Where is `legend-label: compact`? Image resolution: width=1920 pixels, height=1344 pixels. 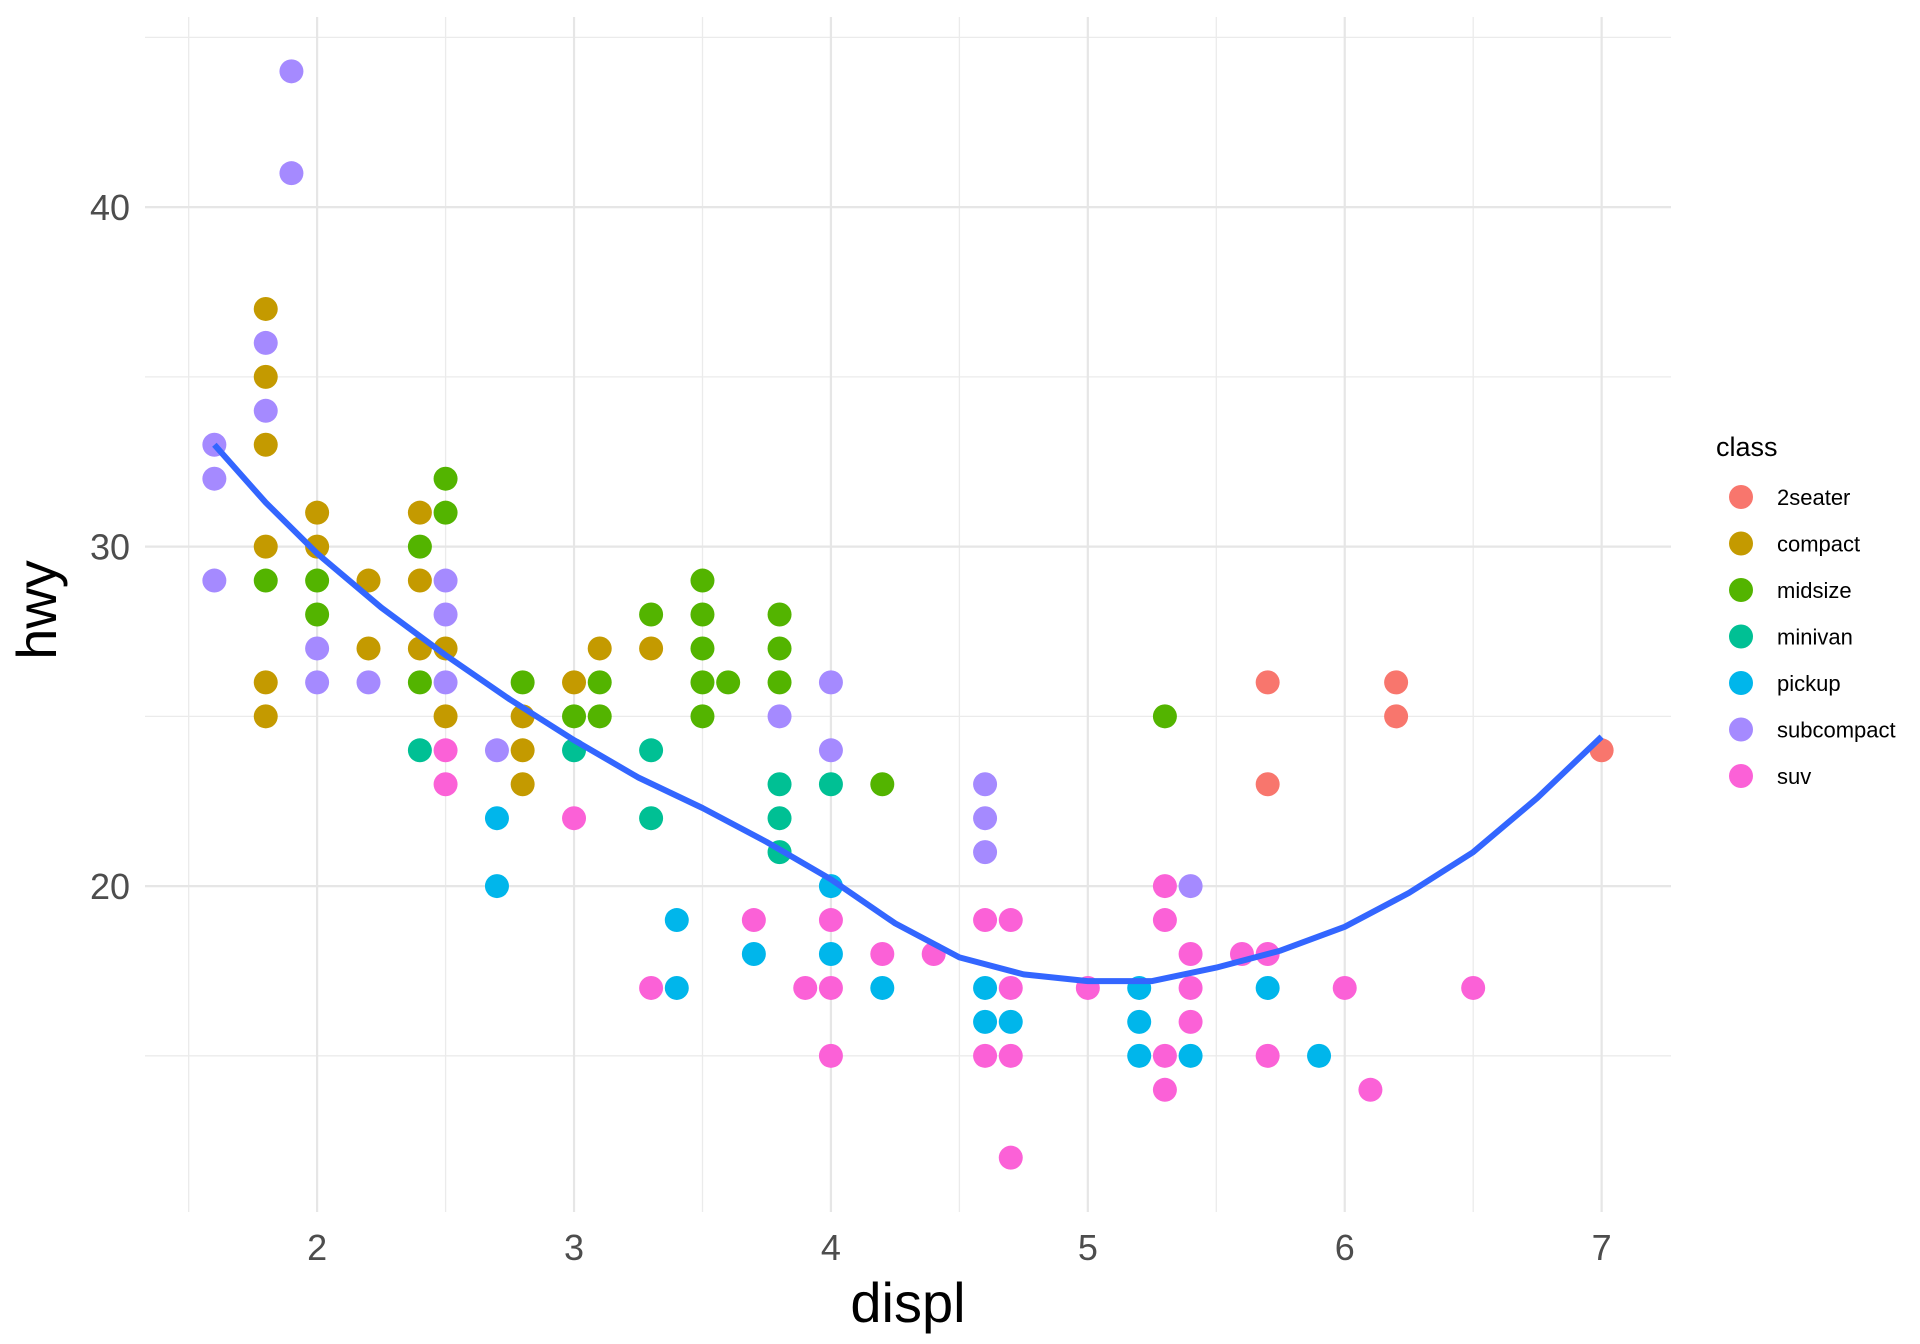 legend-label: compact is located at coordinates (1818, 544).